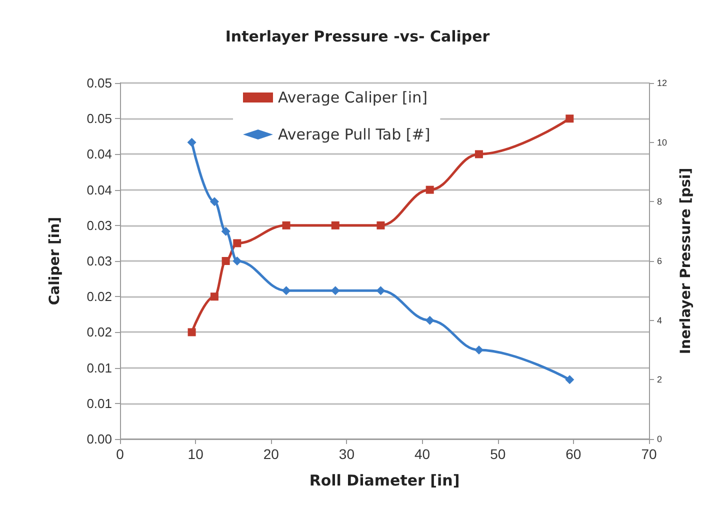 This screenshot has width=715, height=527. What do you see at coordinates (196, 454) in the screenshot?
I see `x-tick-label: 10` at bounding box center [196, 454].